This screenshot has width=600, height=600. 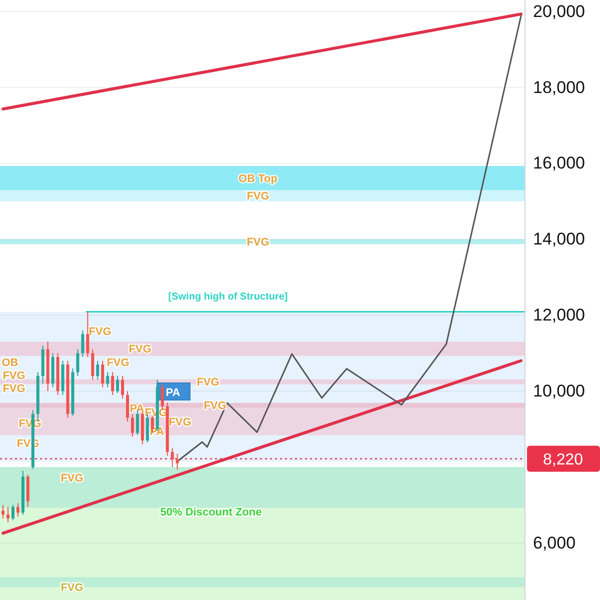 What do you see at coordinates (559, 11) in the screenshot?
I see `y-tick-label: 20,000` at bounding box center [559, 11].